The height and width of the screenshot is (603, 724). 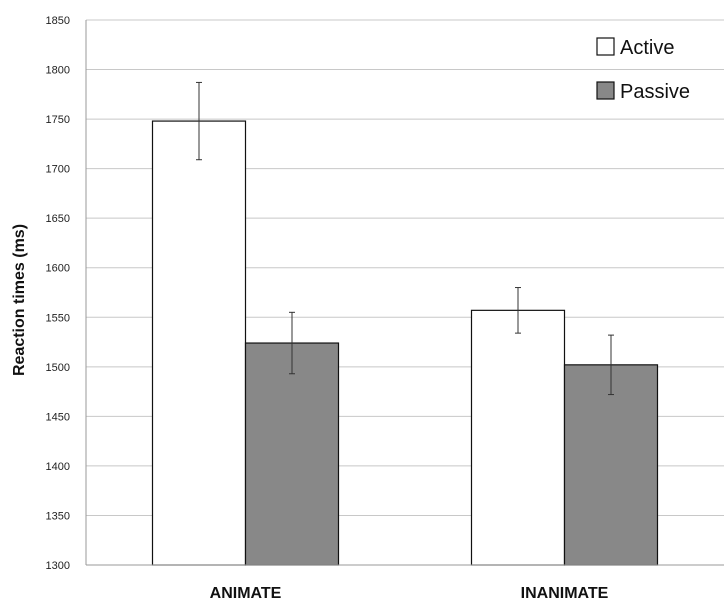 What do you see at coordinates (58, 566) in the screenshot?
I see `y-tick-label-1300: 1300` at bounding box center [58, 566].